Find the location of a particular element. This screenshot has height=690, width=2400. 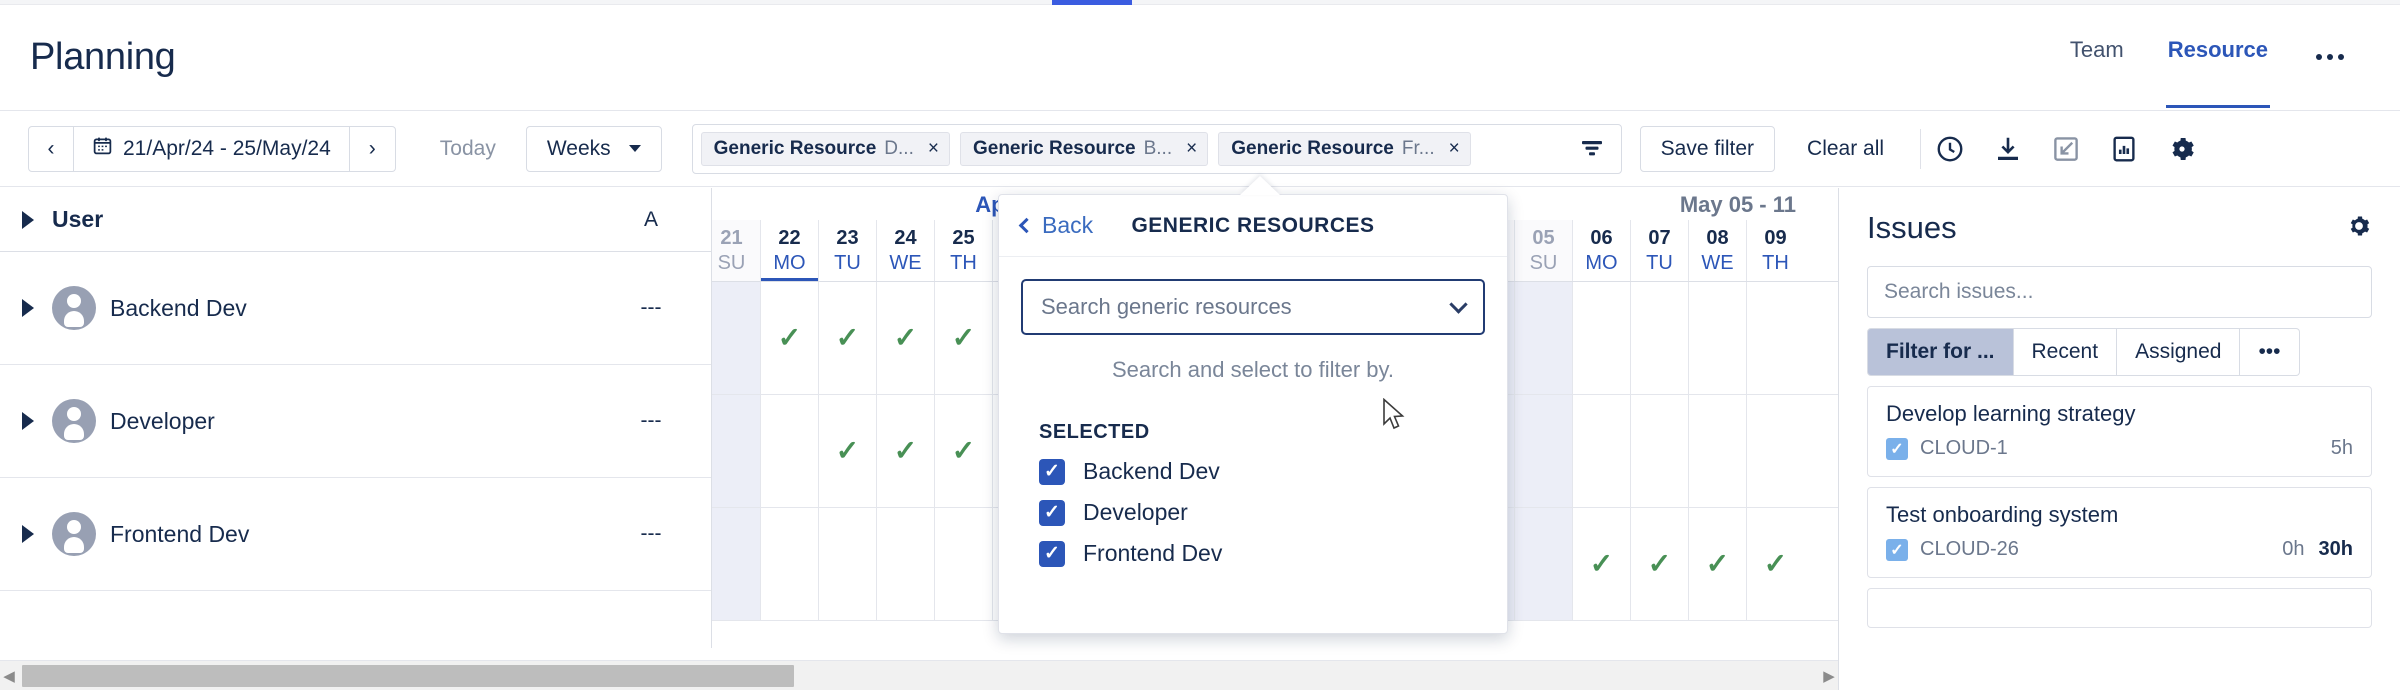

issue-card: Test onboarding system ✓ CLOUD-26 0h 30h is located at coordinates (2119, 532).